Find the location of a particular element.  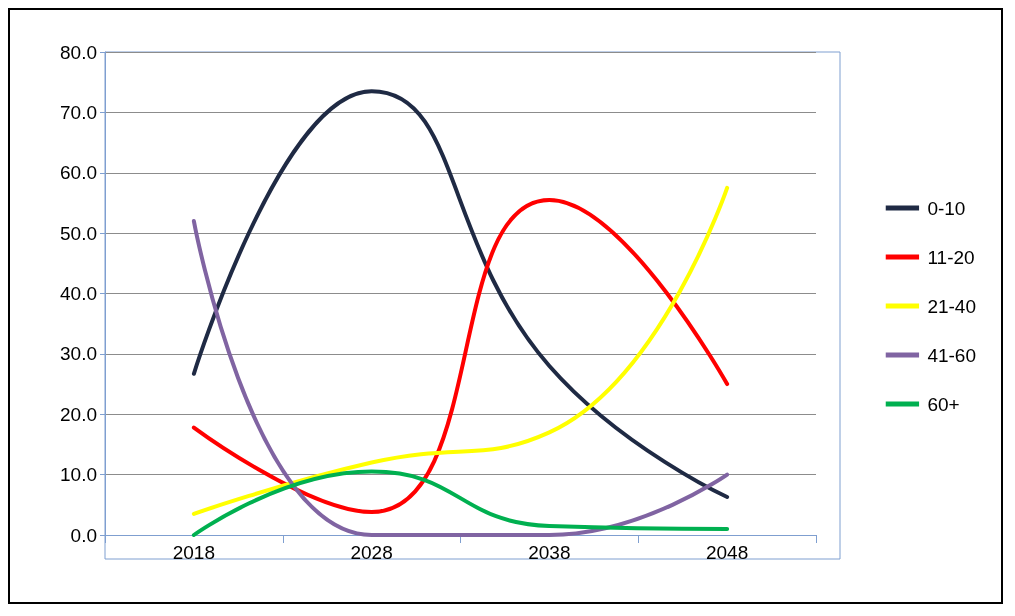

y-tick-label: 0.0 is located at coordinates (83, 535).